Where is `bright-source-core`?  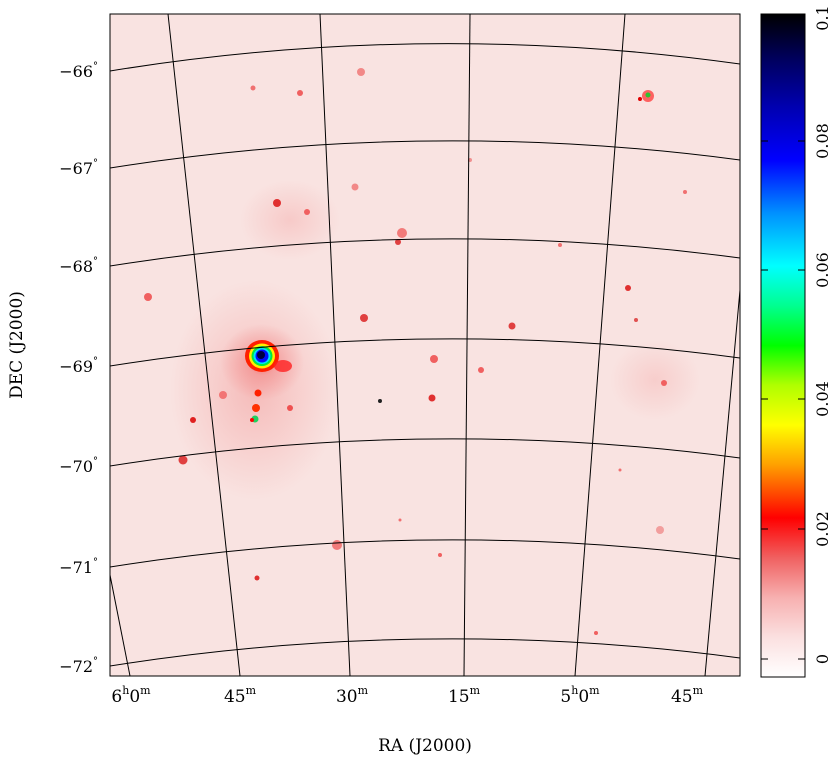
bright-source-core is located at coordinates (261, 355).